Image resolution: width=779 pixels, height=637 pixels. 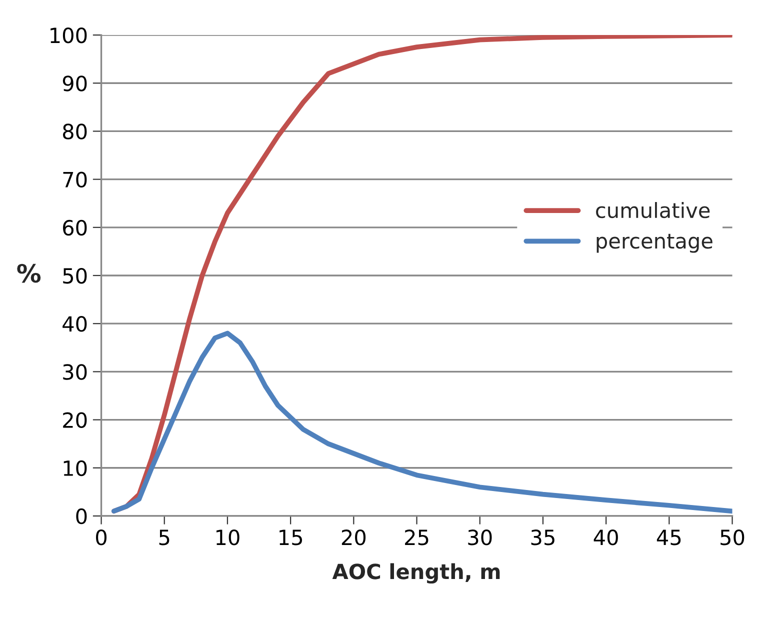 What do you see at coordinates (164, 538) in the screenshot?
I see `x-tick-label: 5` at bounding box center [164, 538].